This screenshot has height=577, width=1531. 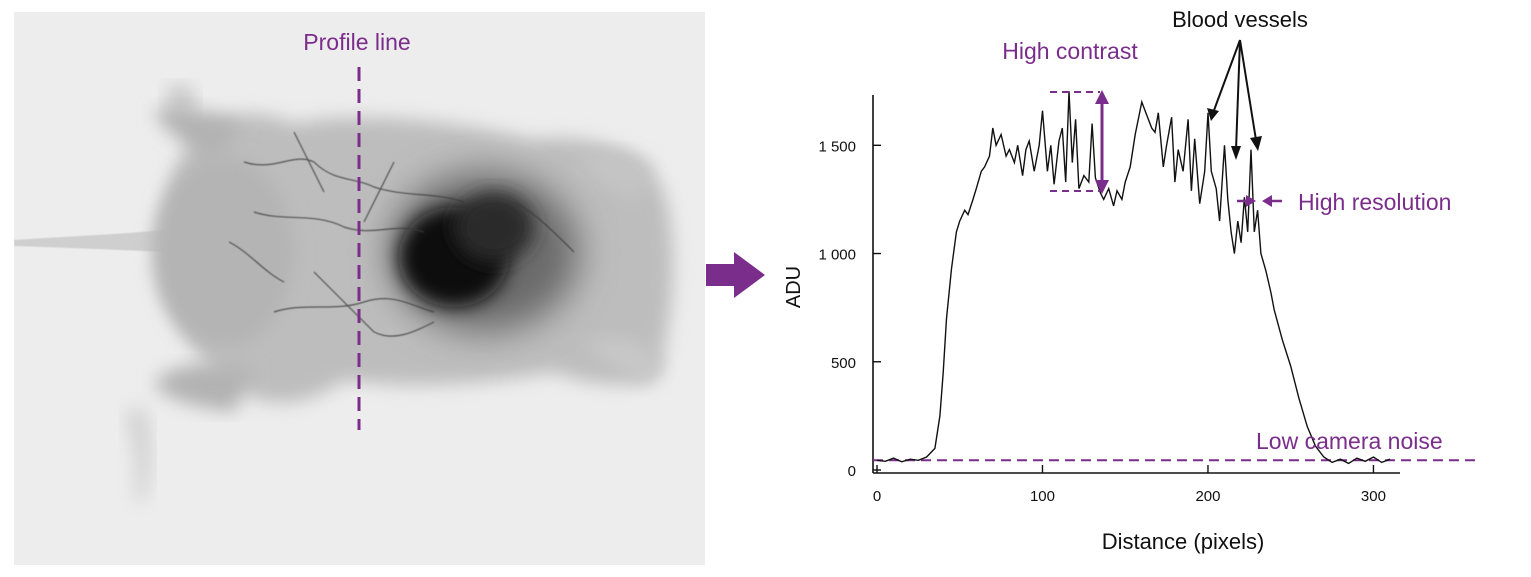 I want to click on blood-vessels-label: Blood vessels, so click(x=1240, y=19).